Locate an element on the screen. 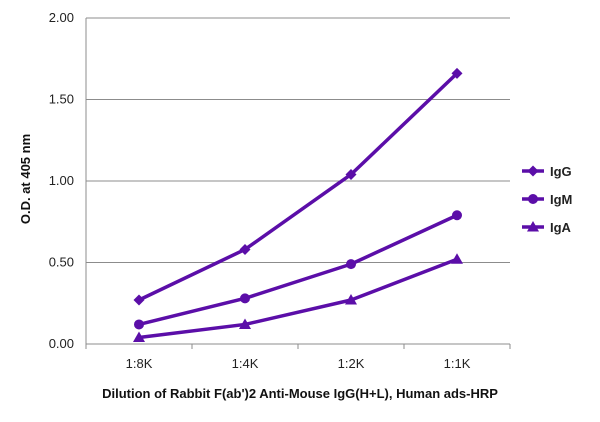  legend-item-igg: IgG is located at coordinates (547, 171).